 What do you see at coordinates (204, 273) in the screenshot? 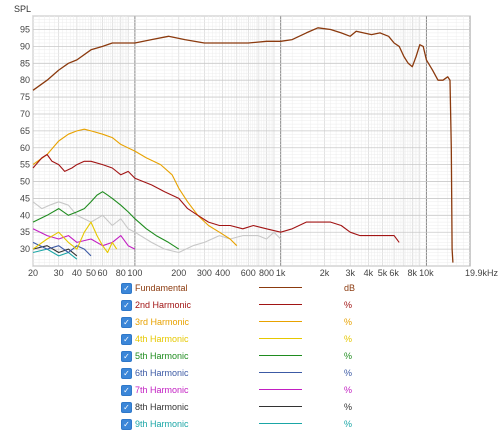
I see `x-tick-label: 300` at bounding box center [204, 273].